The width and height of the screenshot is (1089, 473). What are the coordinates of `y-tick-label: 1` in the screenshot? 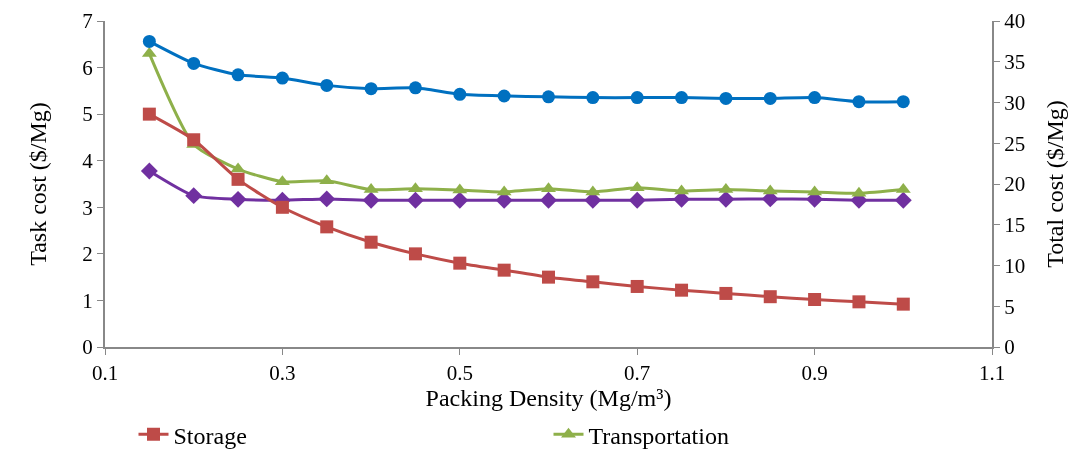 It's located at (87, 300).